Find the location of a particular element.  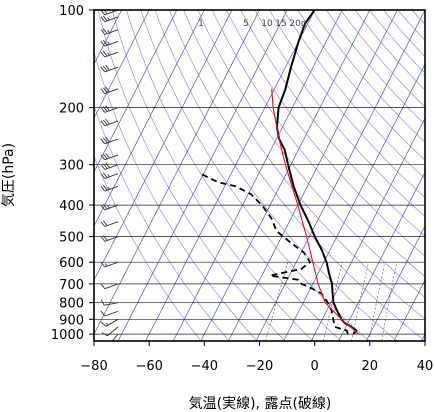

y-tick-label: 800 is located at coordinates (71, 304).